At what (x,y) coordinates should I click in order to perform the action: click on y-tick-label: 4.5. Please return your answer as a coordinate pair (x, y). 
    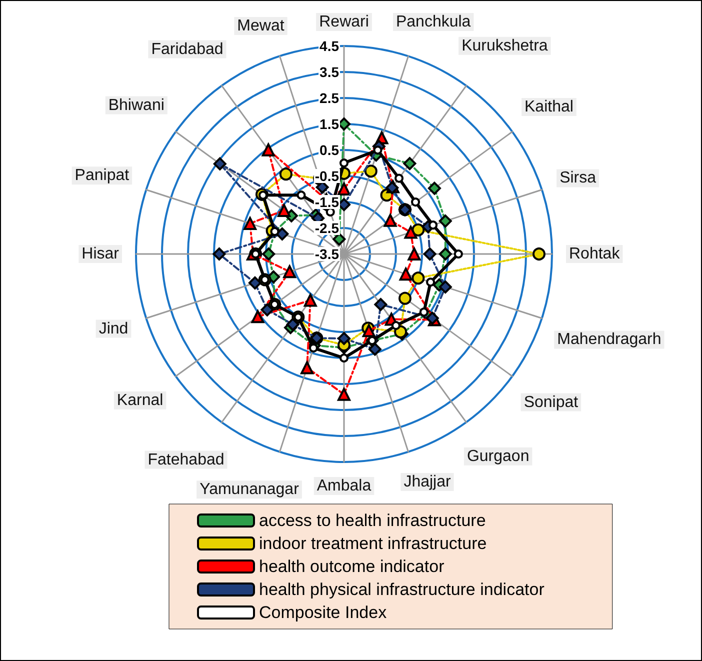
    Looking at the image, I should click on (330, 46).